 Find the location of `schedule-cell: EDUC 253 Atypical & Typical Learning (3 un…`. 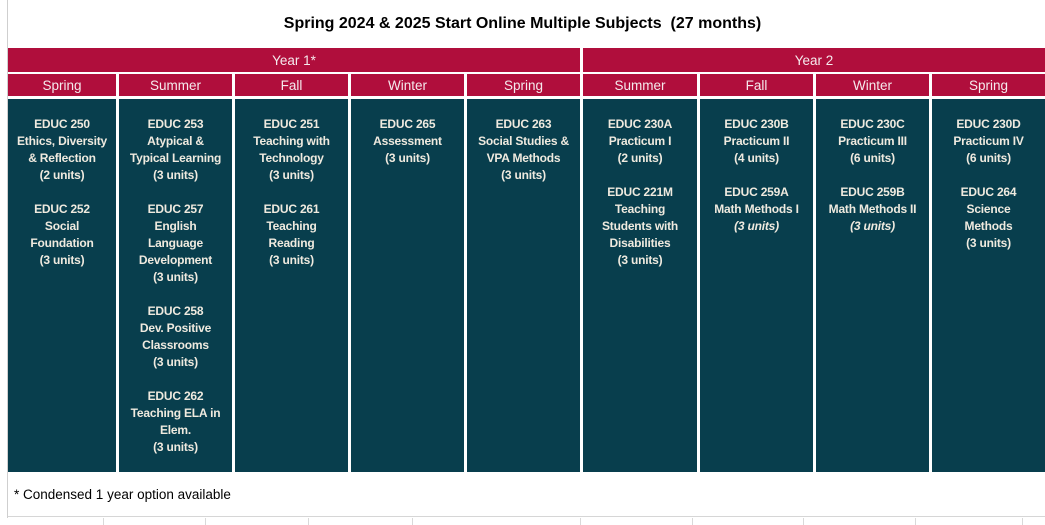

schedule-cell: EDUC 253 Atypical & Typical Learning (3 un… is located at coordinates (177, 285).